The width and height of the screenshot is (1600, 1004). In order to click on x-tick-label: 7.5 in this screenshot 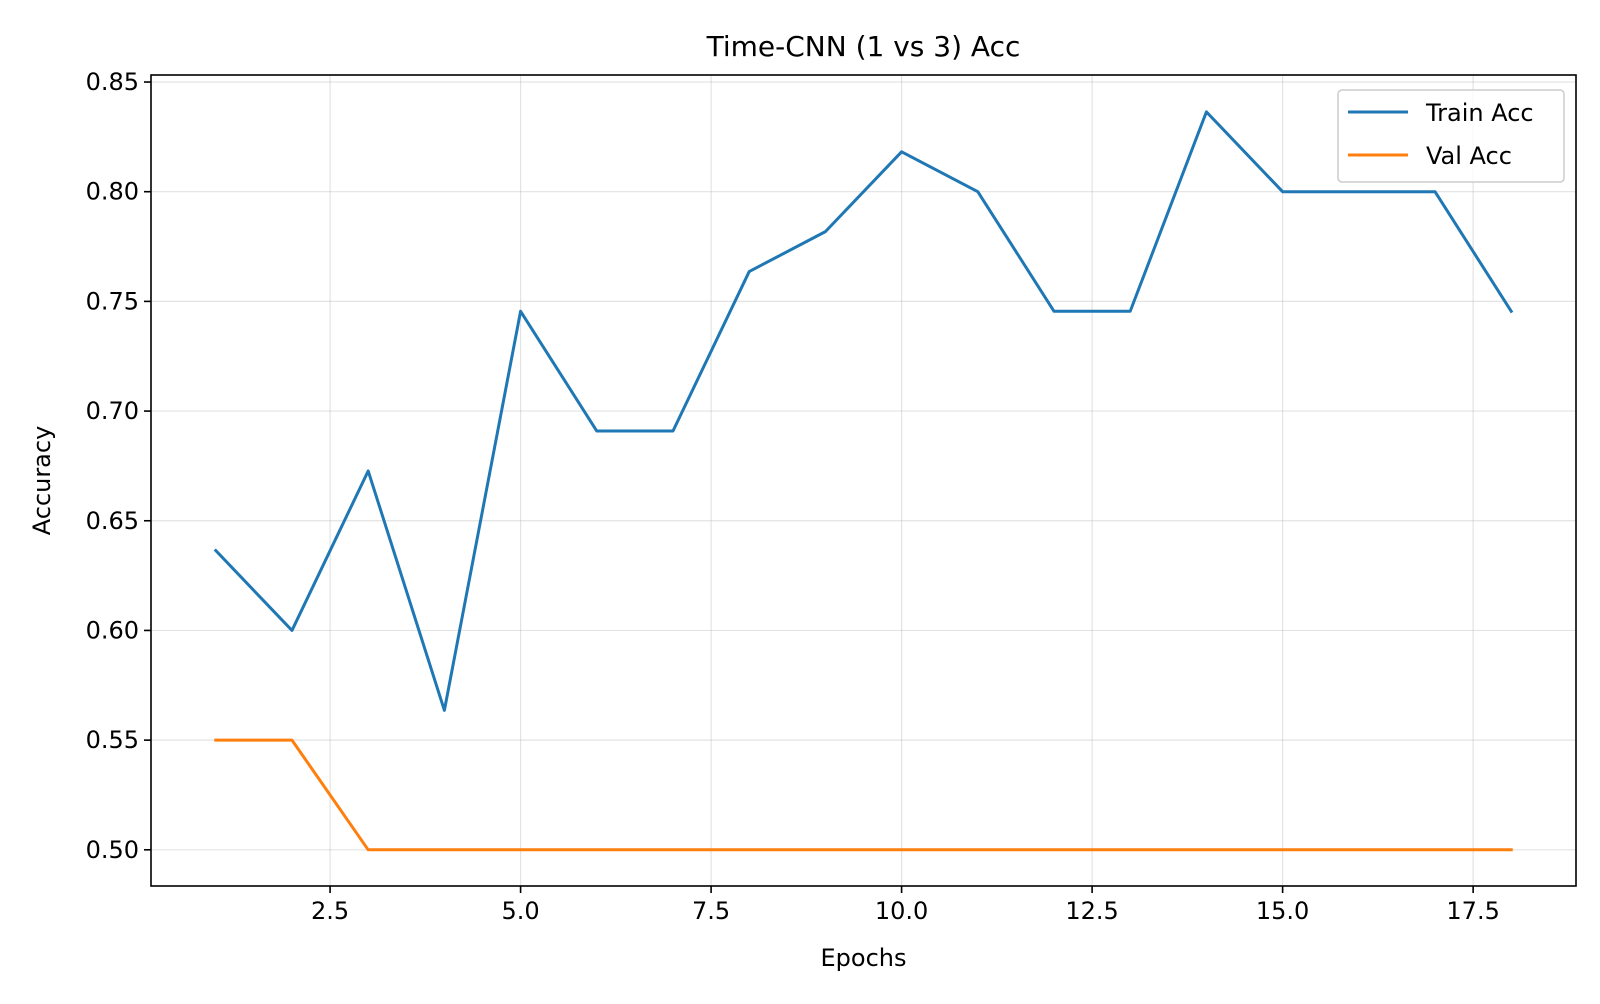, I will do `click(711, 911)`.